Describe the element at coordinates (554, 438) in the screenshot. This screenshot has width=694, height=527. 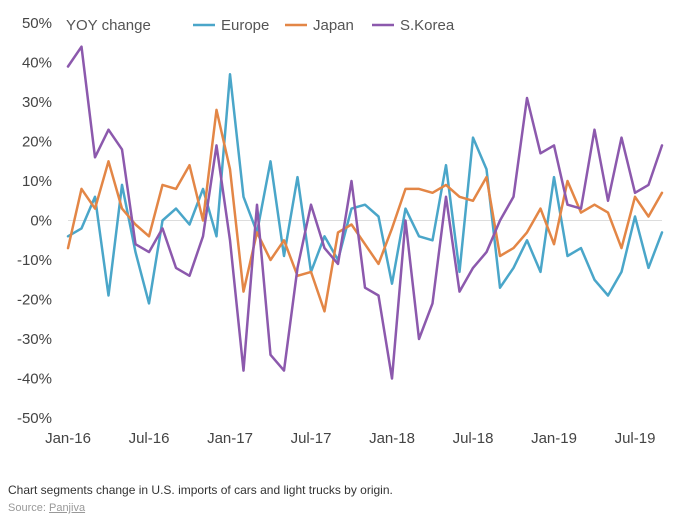
I see `x-tick-label: Jan-19` at that location.